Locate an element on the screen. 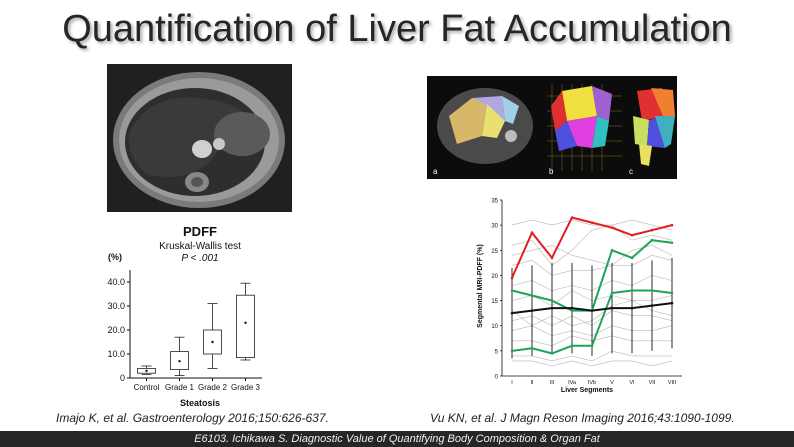 The image size is (794, 447). box-y-tick-label: 30.0 is located at coordinates (116, 306).